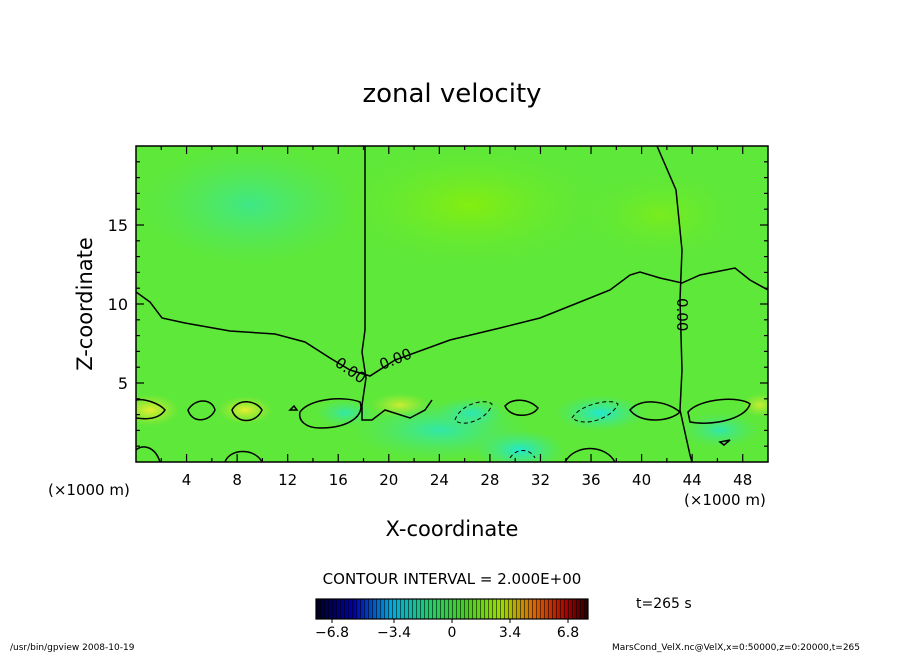 Image resolution: width=904 pixels, height=654 pixels. I want to click on y-tick-label: 10, so click(118, 304).